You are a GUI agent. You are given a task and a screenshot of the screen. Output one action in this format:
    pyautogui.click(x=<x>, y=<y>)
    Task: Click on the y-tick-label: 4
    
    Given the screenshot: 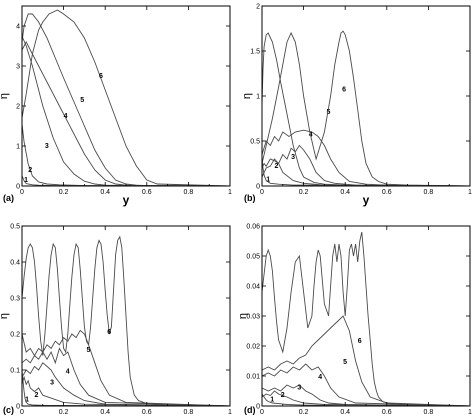 What is the action you would take?
    pyautogui.click(x=18, y=27)
    